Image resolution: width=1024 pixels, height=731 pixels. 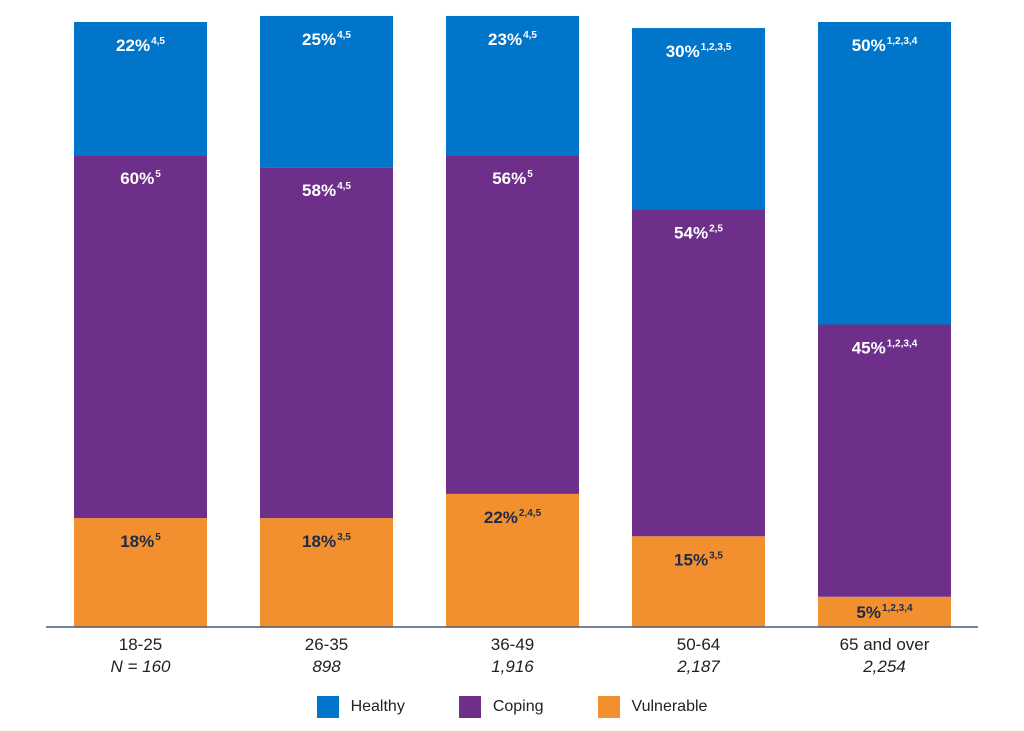 I want to click on bar-segment-healthy-65-and-over, so click(x=884, y=173).